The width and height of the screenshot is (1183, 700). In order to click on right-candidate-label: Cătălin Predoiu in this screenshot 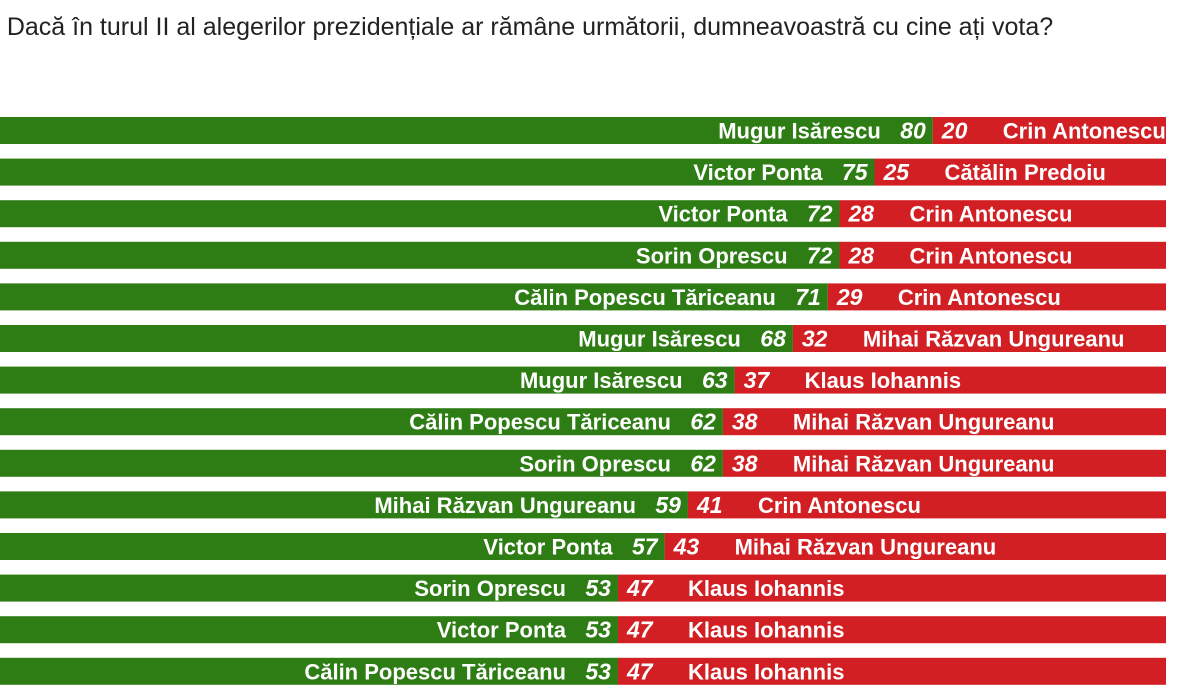, I will do `click(1025, 172)`.